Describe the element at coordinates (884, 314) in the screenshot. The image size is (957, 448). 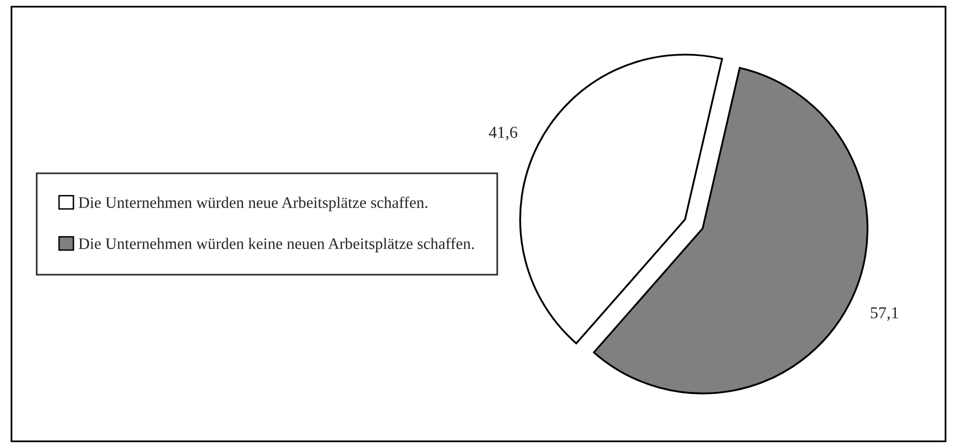
I see `data-label: 57,1` at that location.